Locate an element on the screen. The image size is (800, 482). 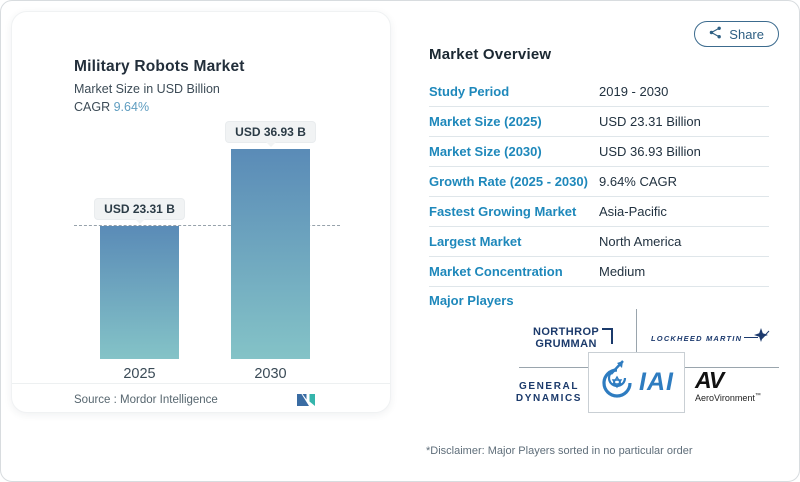
row-value: Medium is located at coordinates (622, 271).